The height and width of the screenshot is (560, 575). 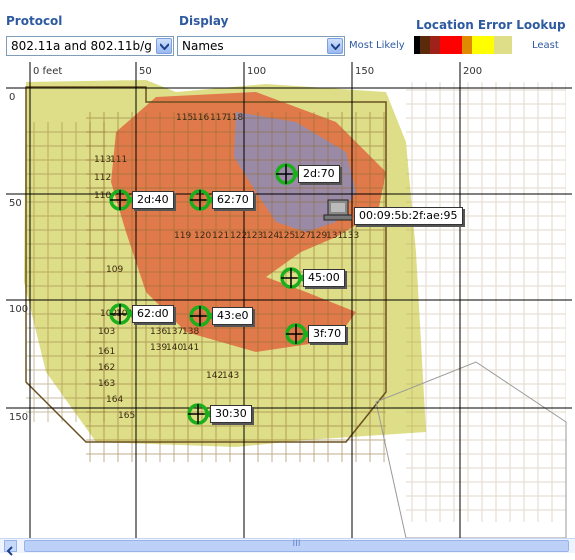 I want to click on room-number-label: 164, so click(x=114, y=400).